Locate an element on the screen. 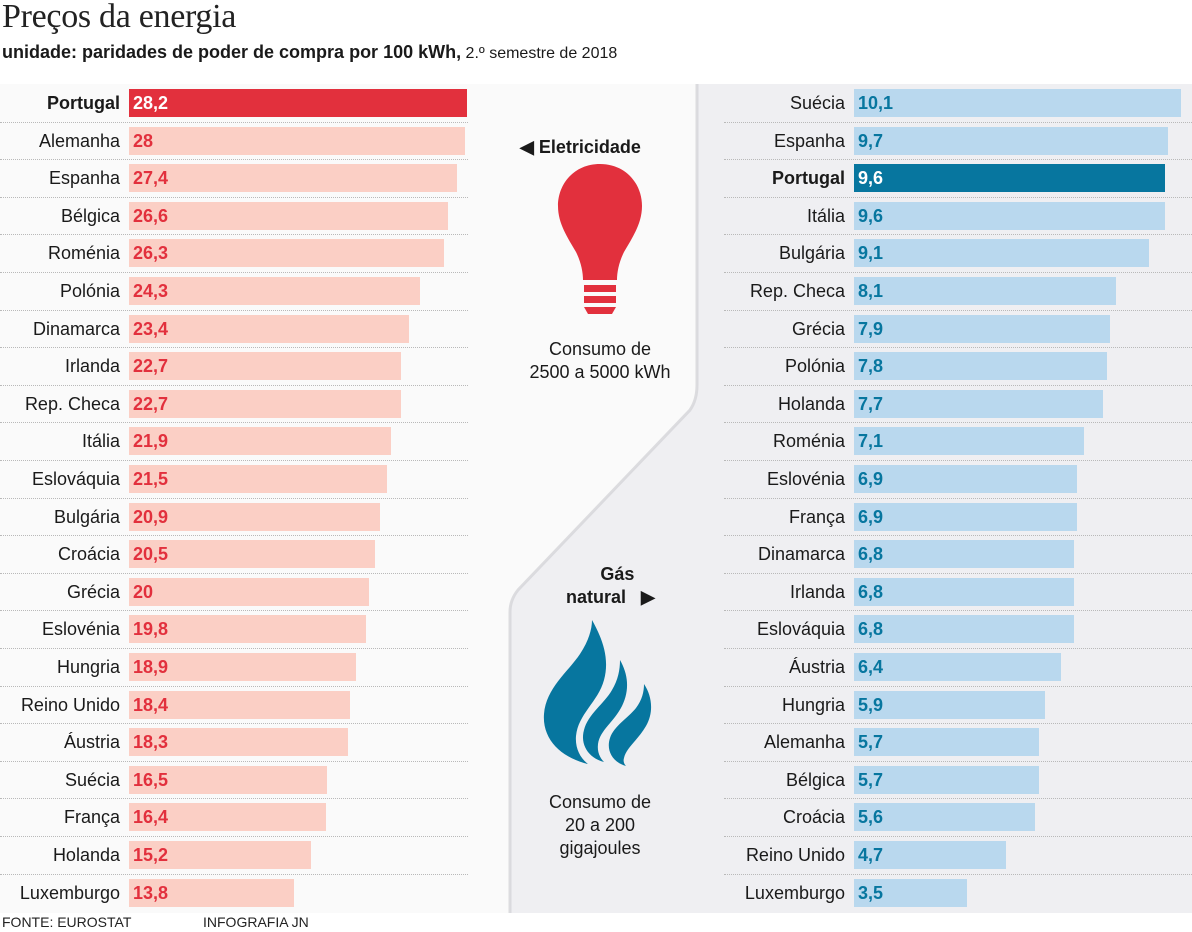  bar-row: Eslovénia 6,9 is located at coordinates (951, 480).